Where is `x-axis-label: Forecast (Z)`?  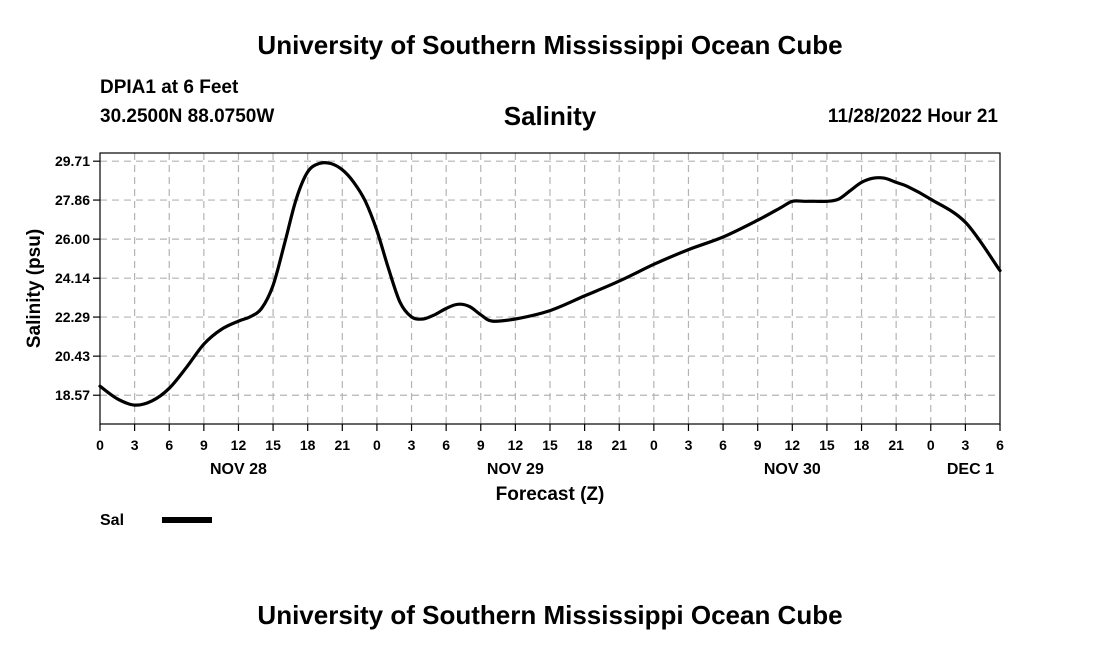 x-axis-label: Forecast (Z) is located at coordinates (550, 494).